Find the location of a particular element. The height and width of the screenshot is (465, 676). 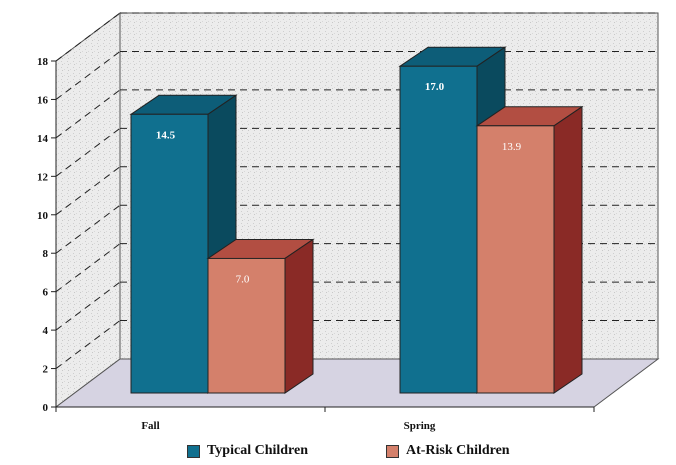

y-tick-label: 10 is located at coordinates (43, 216).